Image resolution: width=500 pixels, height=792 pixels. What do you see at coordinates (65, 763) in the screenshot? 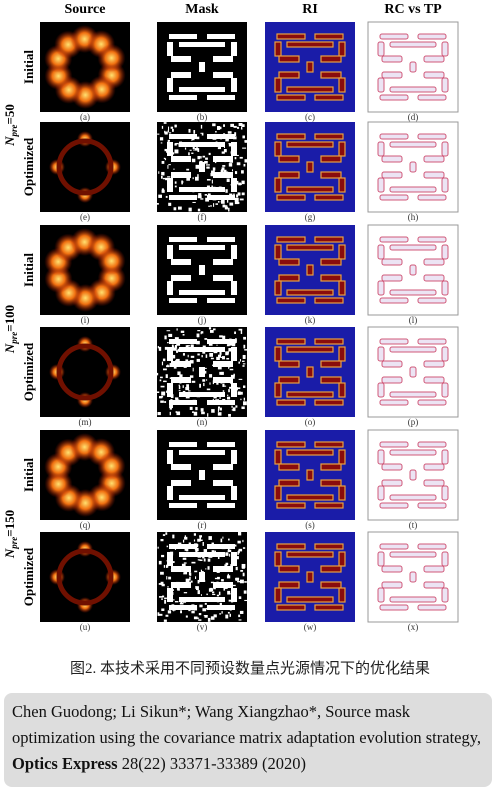
I see `citation-journal: Optics Express` at bounding box center [65, 763].